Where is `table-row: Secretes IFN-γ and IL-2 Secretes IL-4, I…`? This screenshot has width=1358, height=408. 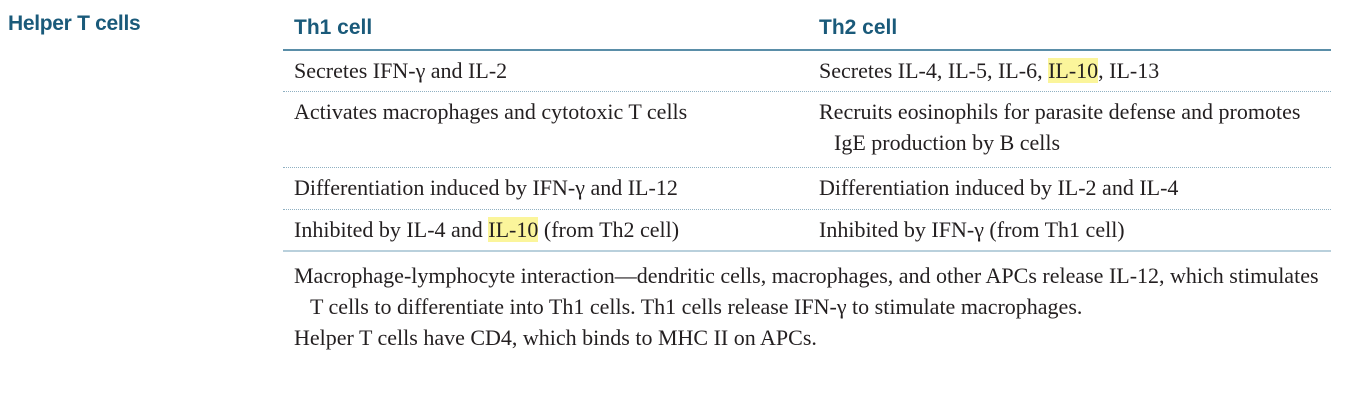
table-row: Secretes IFN-γ and IL-2 Secretes IL-4, I… is located at coordinates (807, 71).